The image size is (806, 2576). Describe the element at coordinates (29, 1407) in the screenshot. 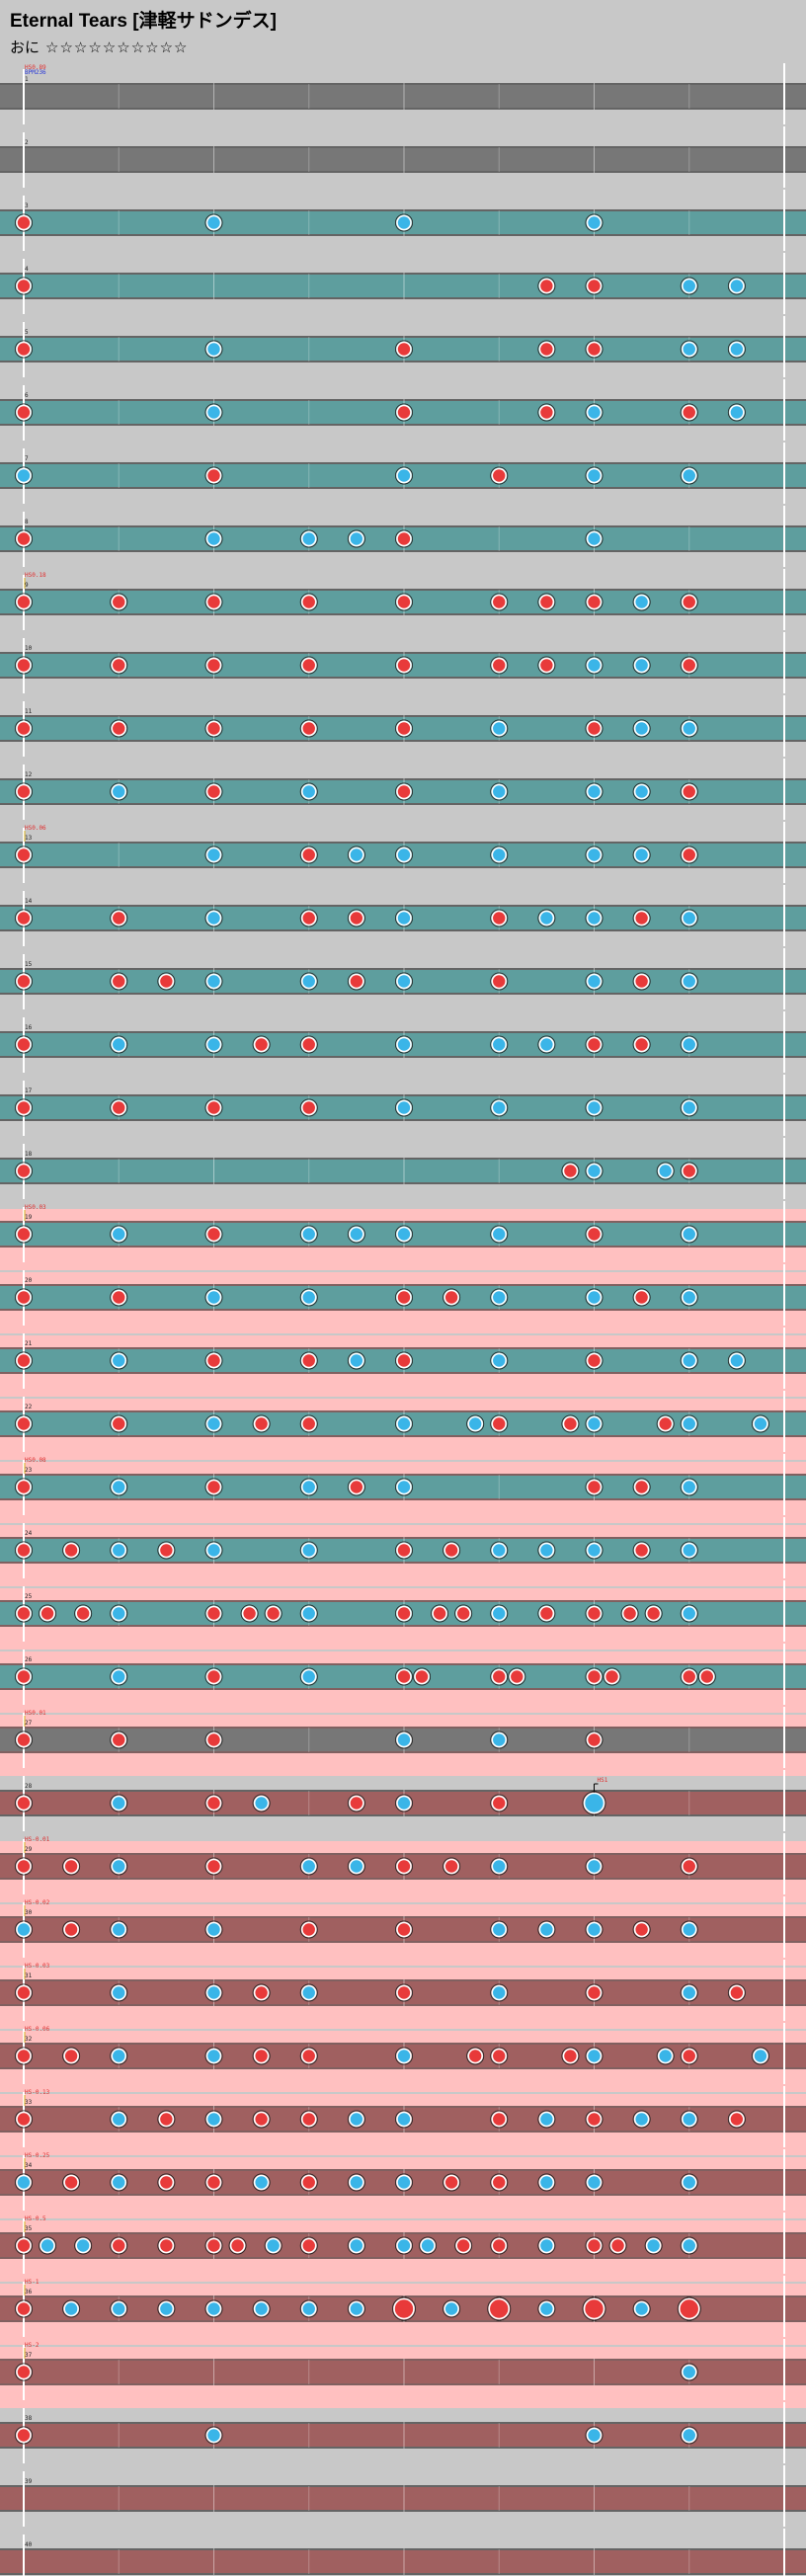

I see `measure-number: 22` at that location.